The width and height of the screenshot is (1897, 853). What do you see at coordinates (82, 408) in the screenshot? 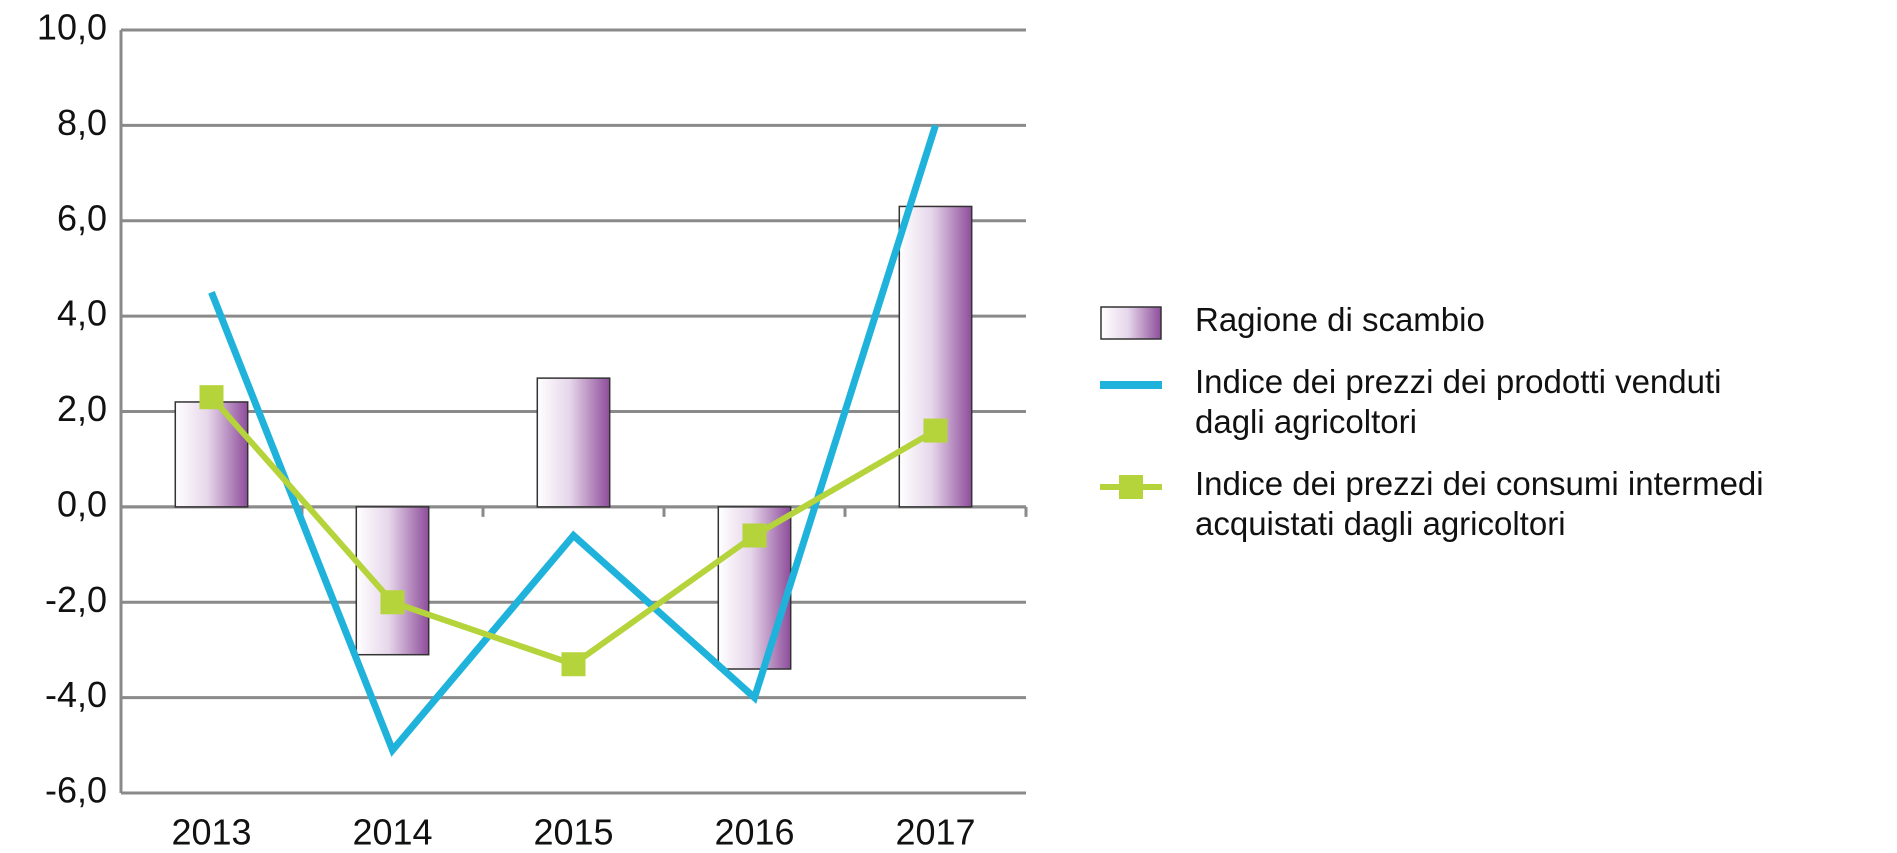
I see `y-tick-label: 2,0` at bounding box center [82, 408].